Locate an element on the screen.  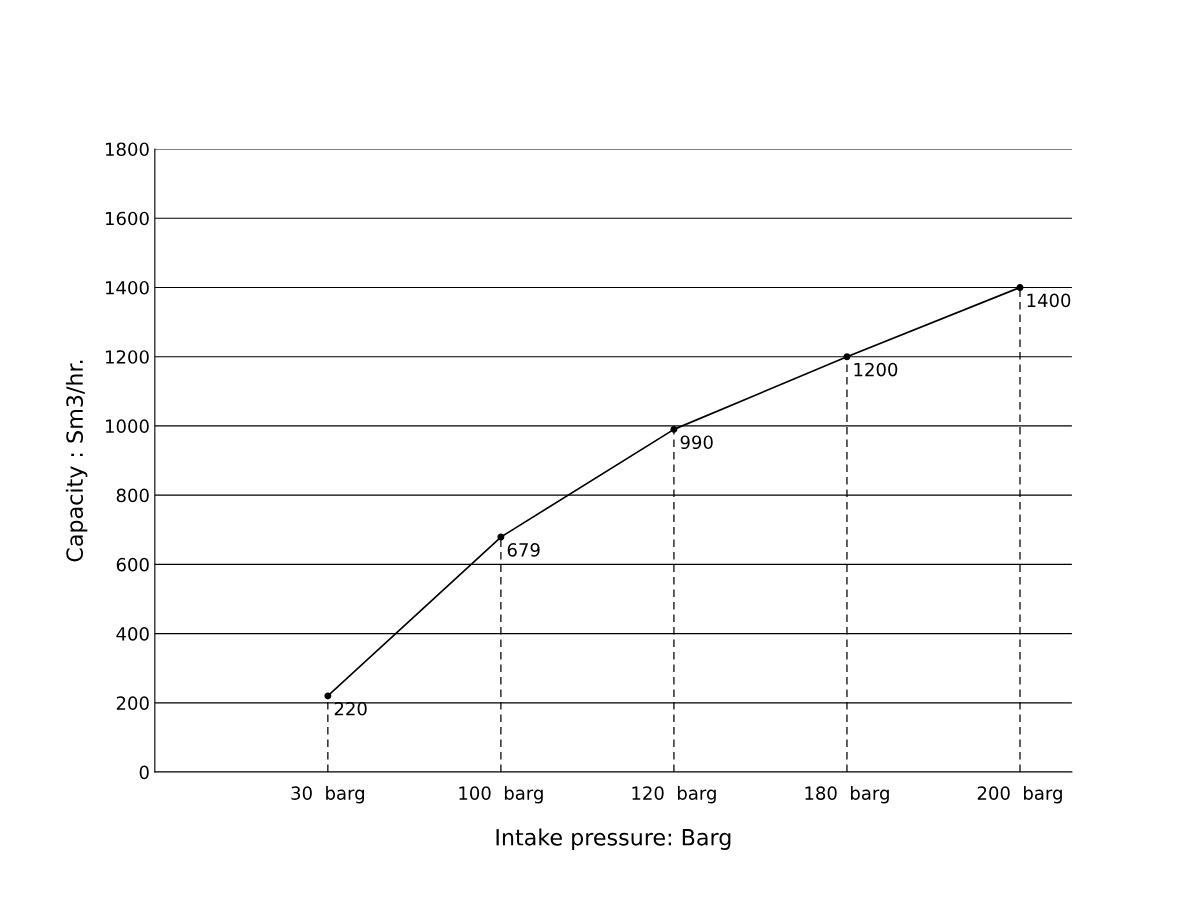
x-axis-title: Intake pressure: Barg is located at coordinates (613, 839).